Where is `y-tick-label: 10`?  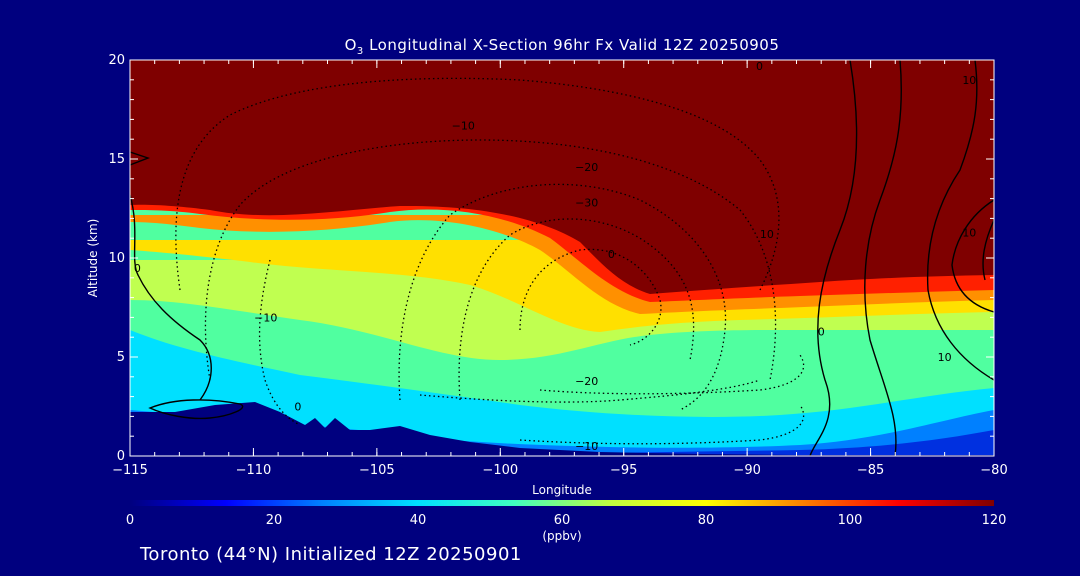
y-tick-label: 10 is located at coordinates (116, 258).